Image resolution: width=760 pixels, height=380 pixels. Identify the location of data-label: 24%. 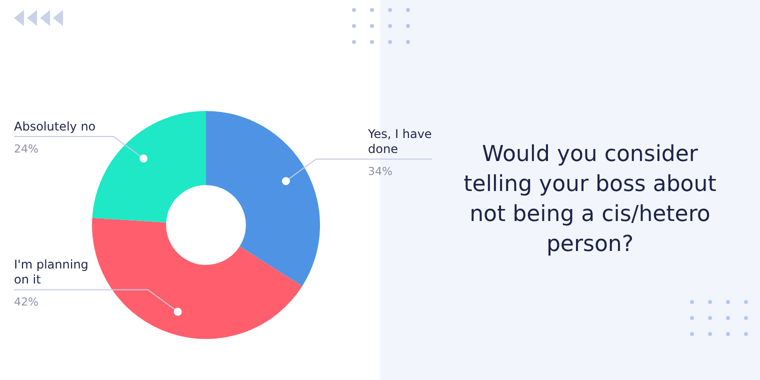
(26, 149).